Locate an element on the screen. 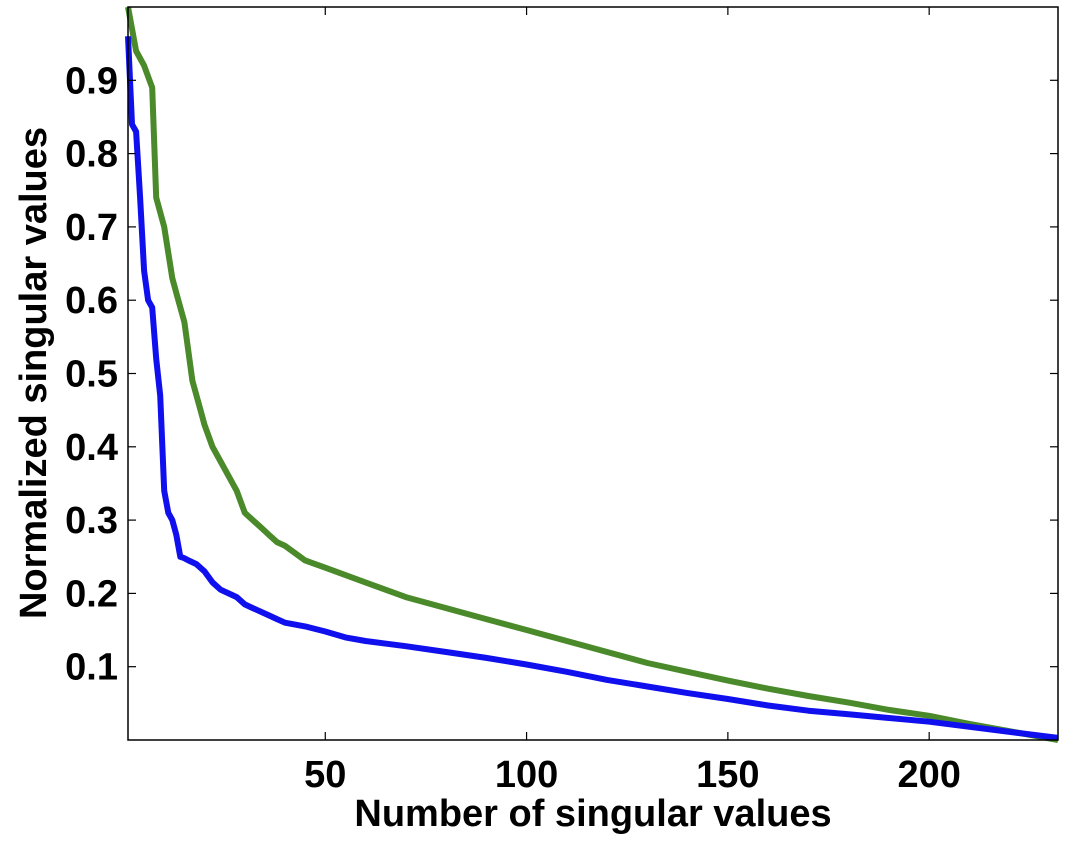 The width and height of the screenshot is (1066, 841). x-tick-label: 150 is located at coordinates (727, 775).